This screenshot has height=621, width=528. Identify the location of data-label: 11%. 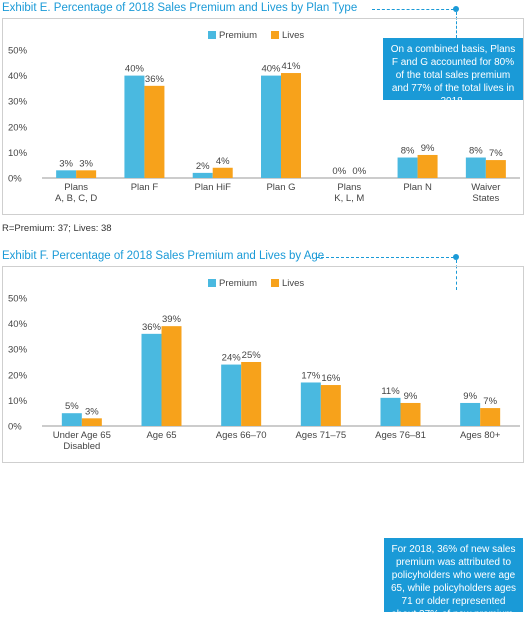
(390, 391).